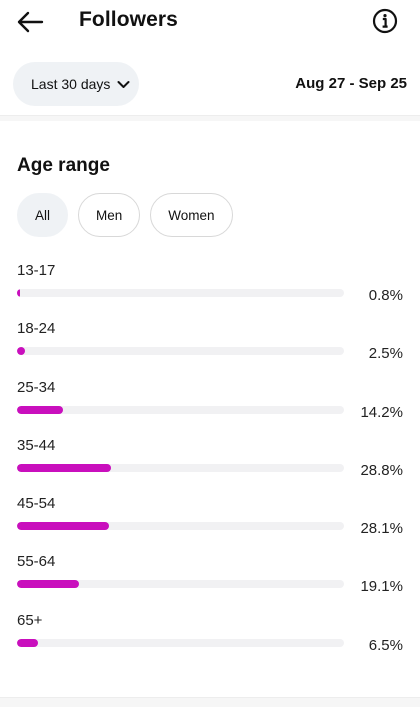 Image resolution: width=420 pixels, height=707 pixels. I want to click on age-row-45-54: 45-54 28.1%, so click(210, 524).